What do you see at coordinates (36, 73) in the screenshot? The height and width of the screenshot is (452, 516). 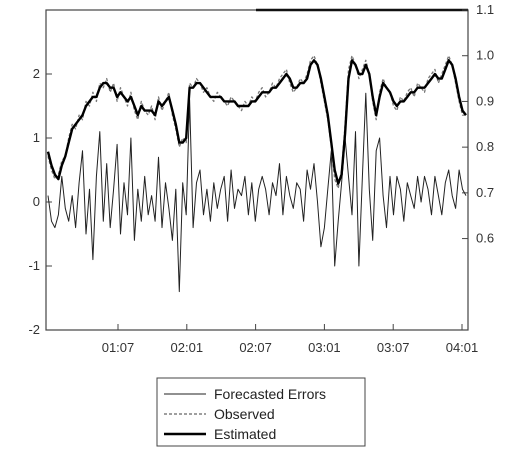 I see `left-tick-label: 2` at bounding box center [36, 73].